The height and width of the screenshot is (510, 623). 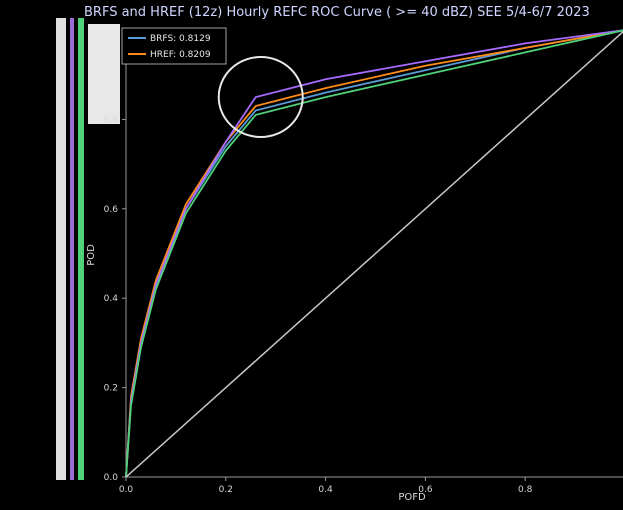 I want to click on y-tick-label: 0.4, so click(x=111, y=299).